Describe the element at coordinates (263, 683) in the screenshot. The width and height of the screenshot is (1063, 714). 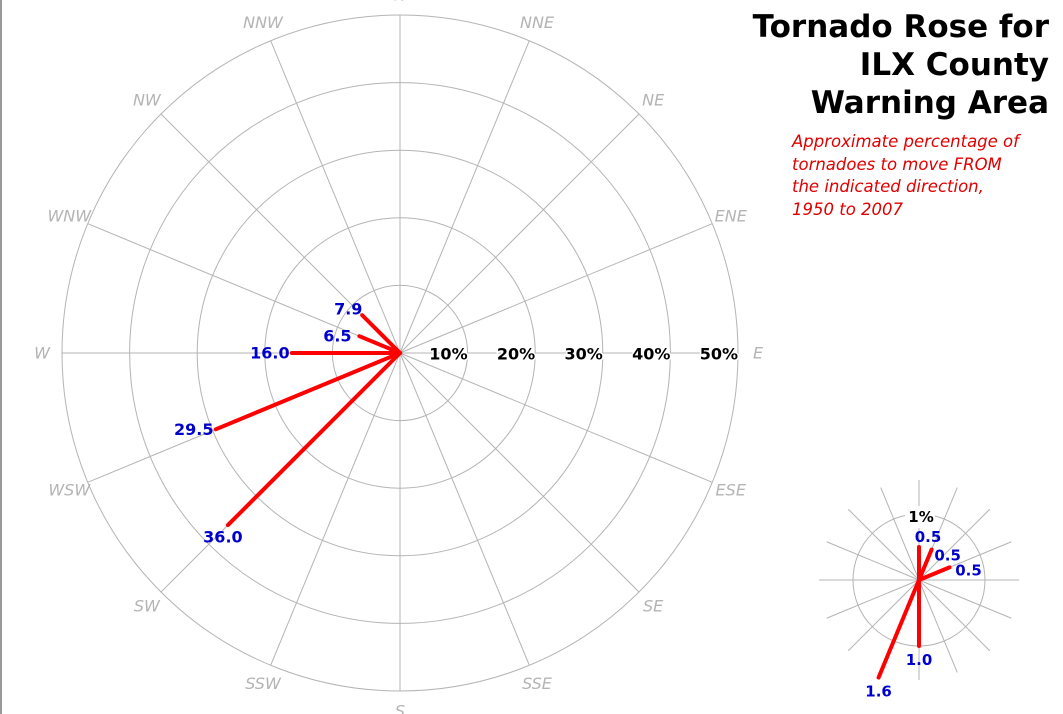
I see `direction-label: SSW` at that location.